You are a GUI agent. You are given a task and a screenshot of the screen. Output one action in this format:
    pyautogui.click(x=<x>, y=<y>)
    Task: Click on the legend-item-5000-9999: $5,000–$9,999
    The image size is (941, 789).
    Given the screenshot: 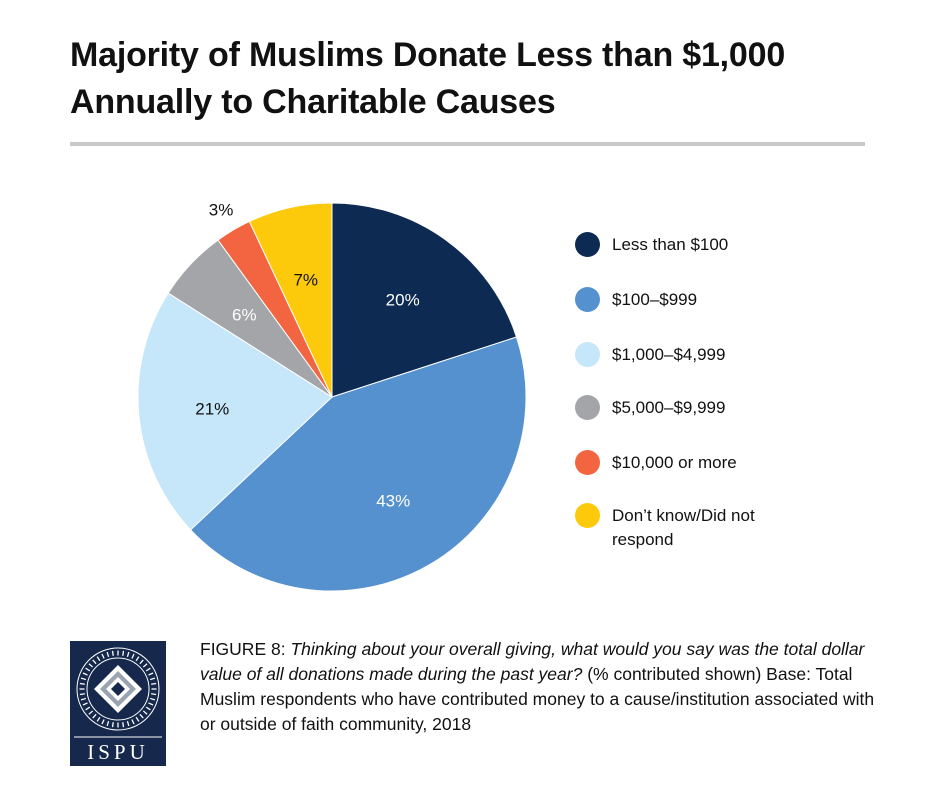 What is the action you would take?
    pyautogui.click(x=688, y=407)
    